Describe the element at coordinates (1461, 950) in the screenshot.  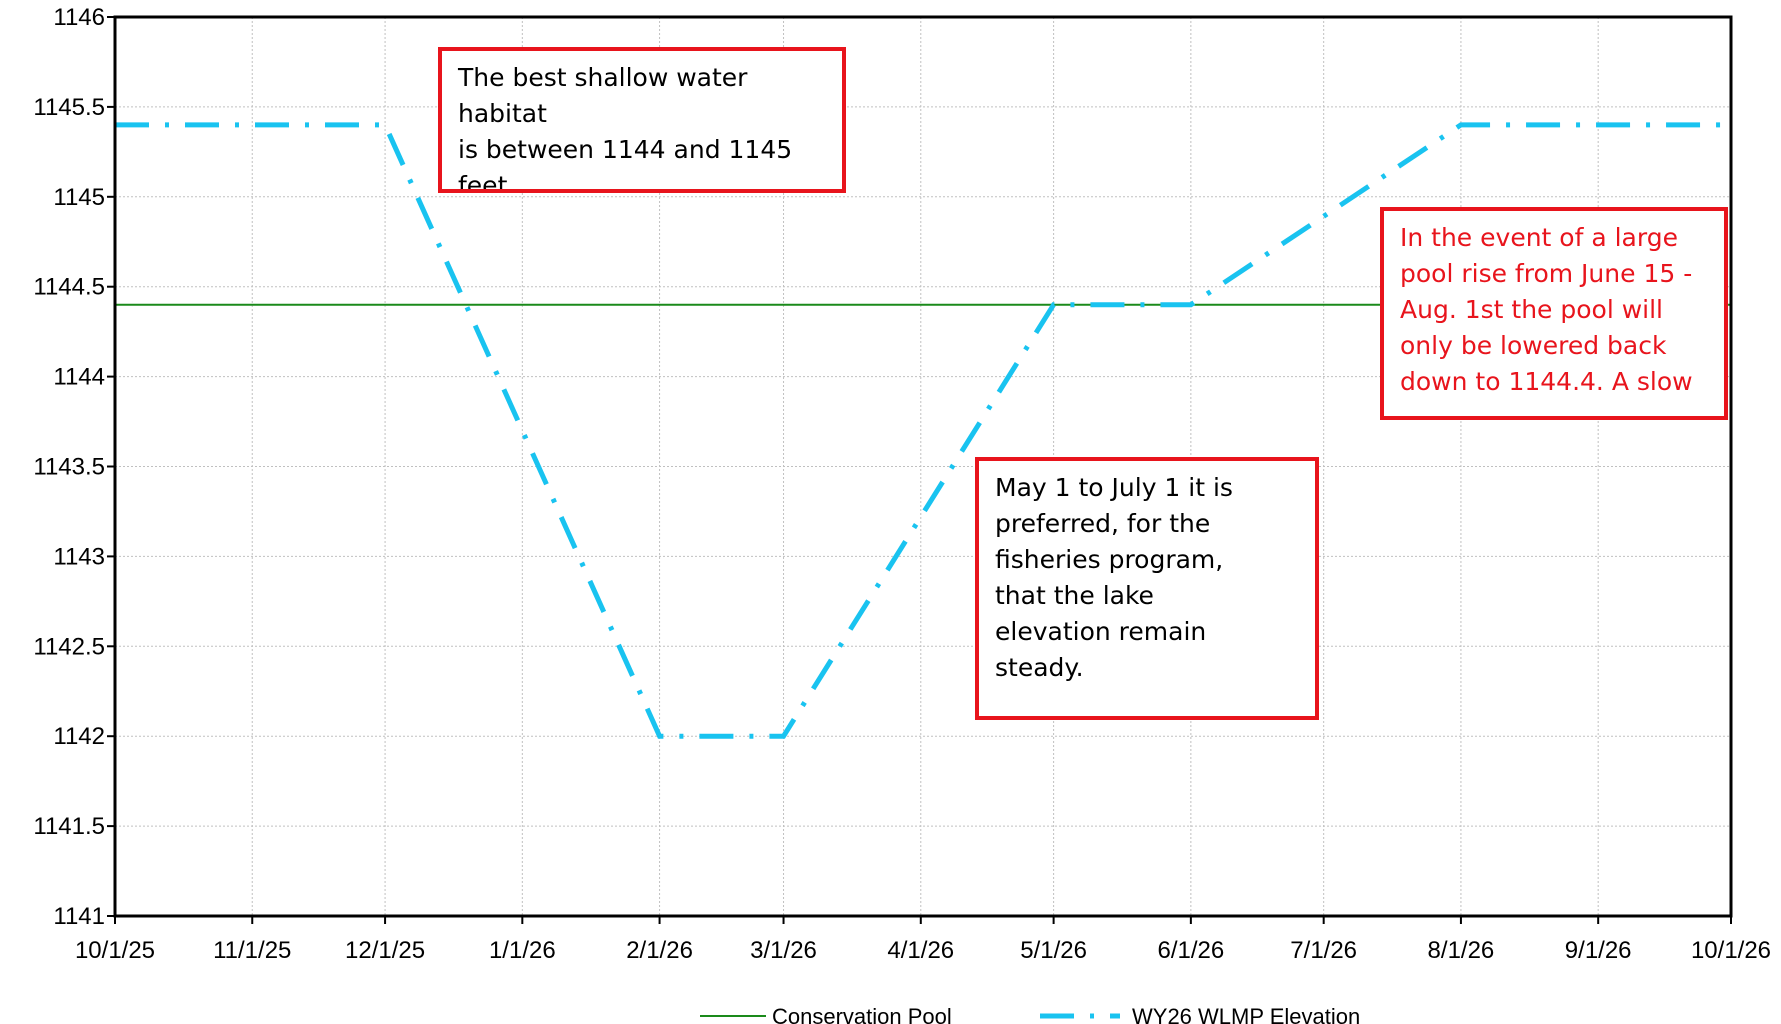
I see `x-tick-label: 8/1/26` at that location.